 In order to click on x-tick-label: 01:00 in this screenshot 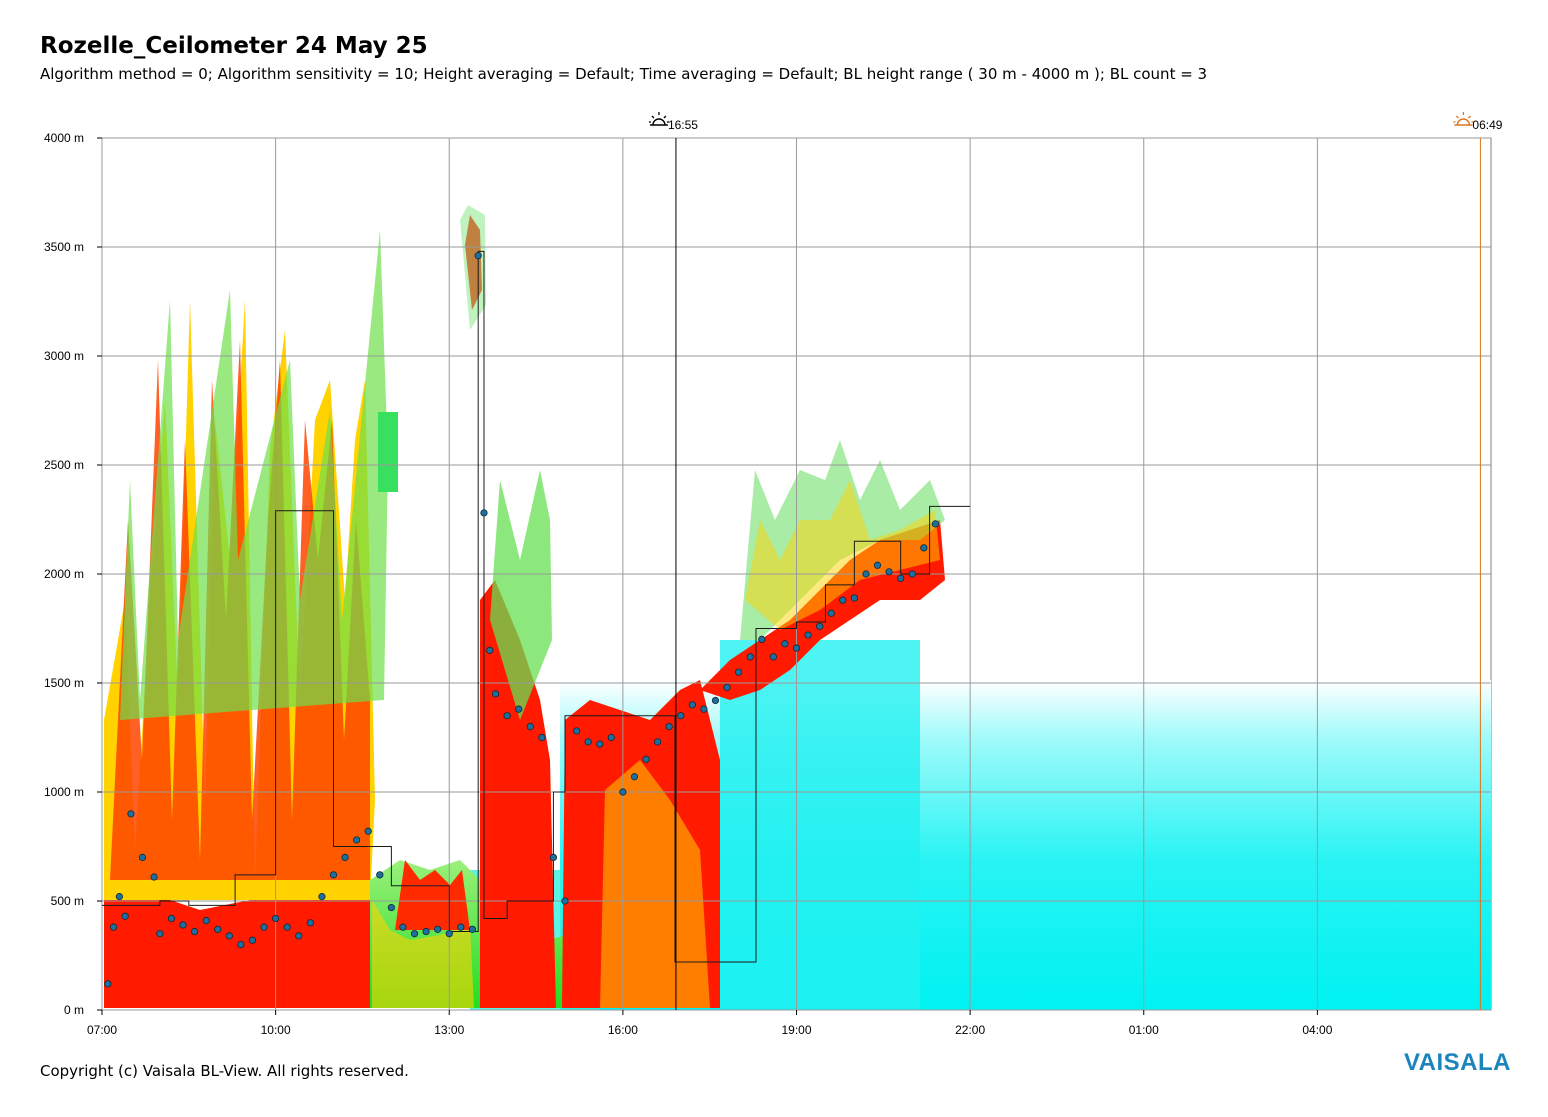, I will do `click(1144, 1030)`.